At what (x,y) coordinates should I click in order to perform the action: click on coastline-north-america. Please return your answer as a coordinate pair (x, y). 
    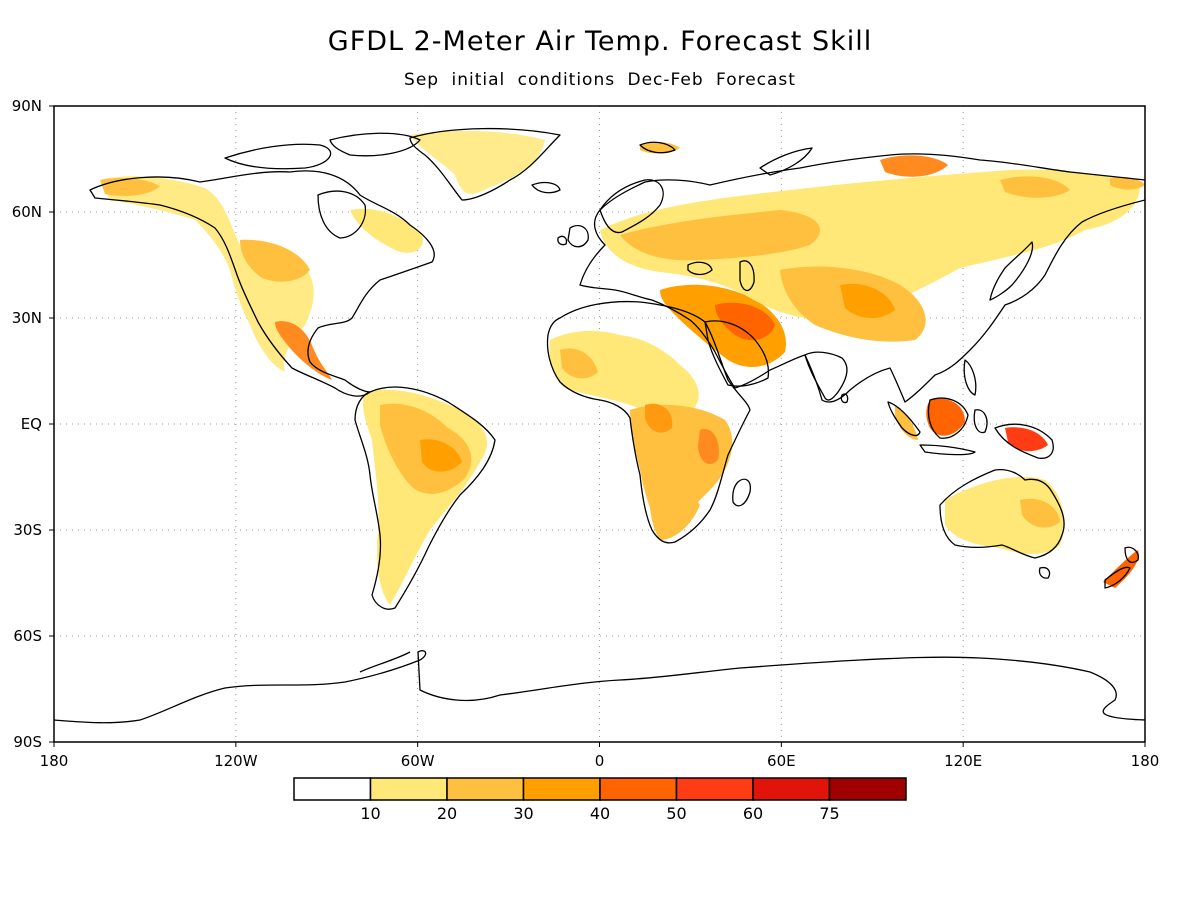
    Looking at the image, I should click on (262, 283).